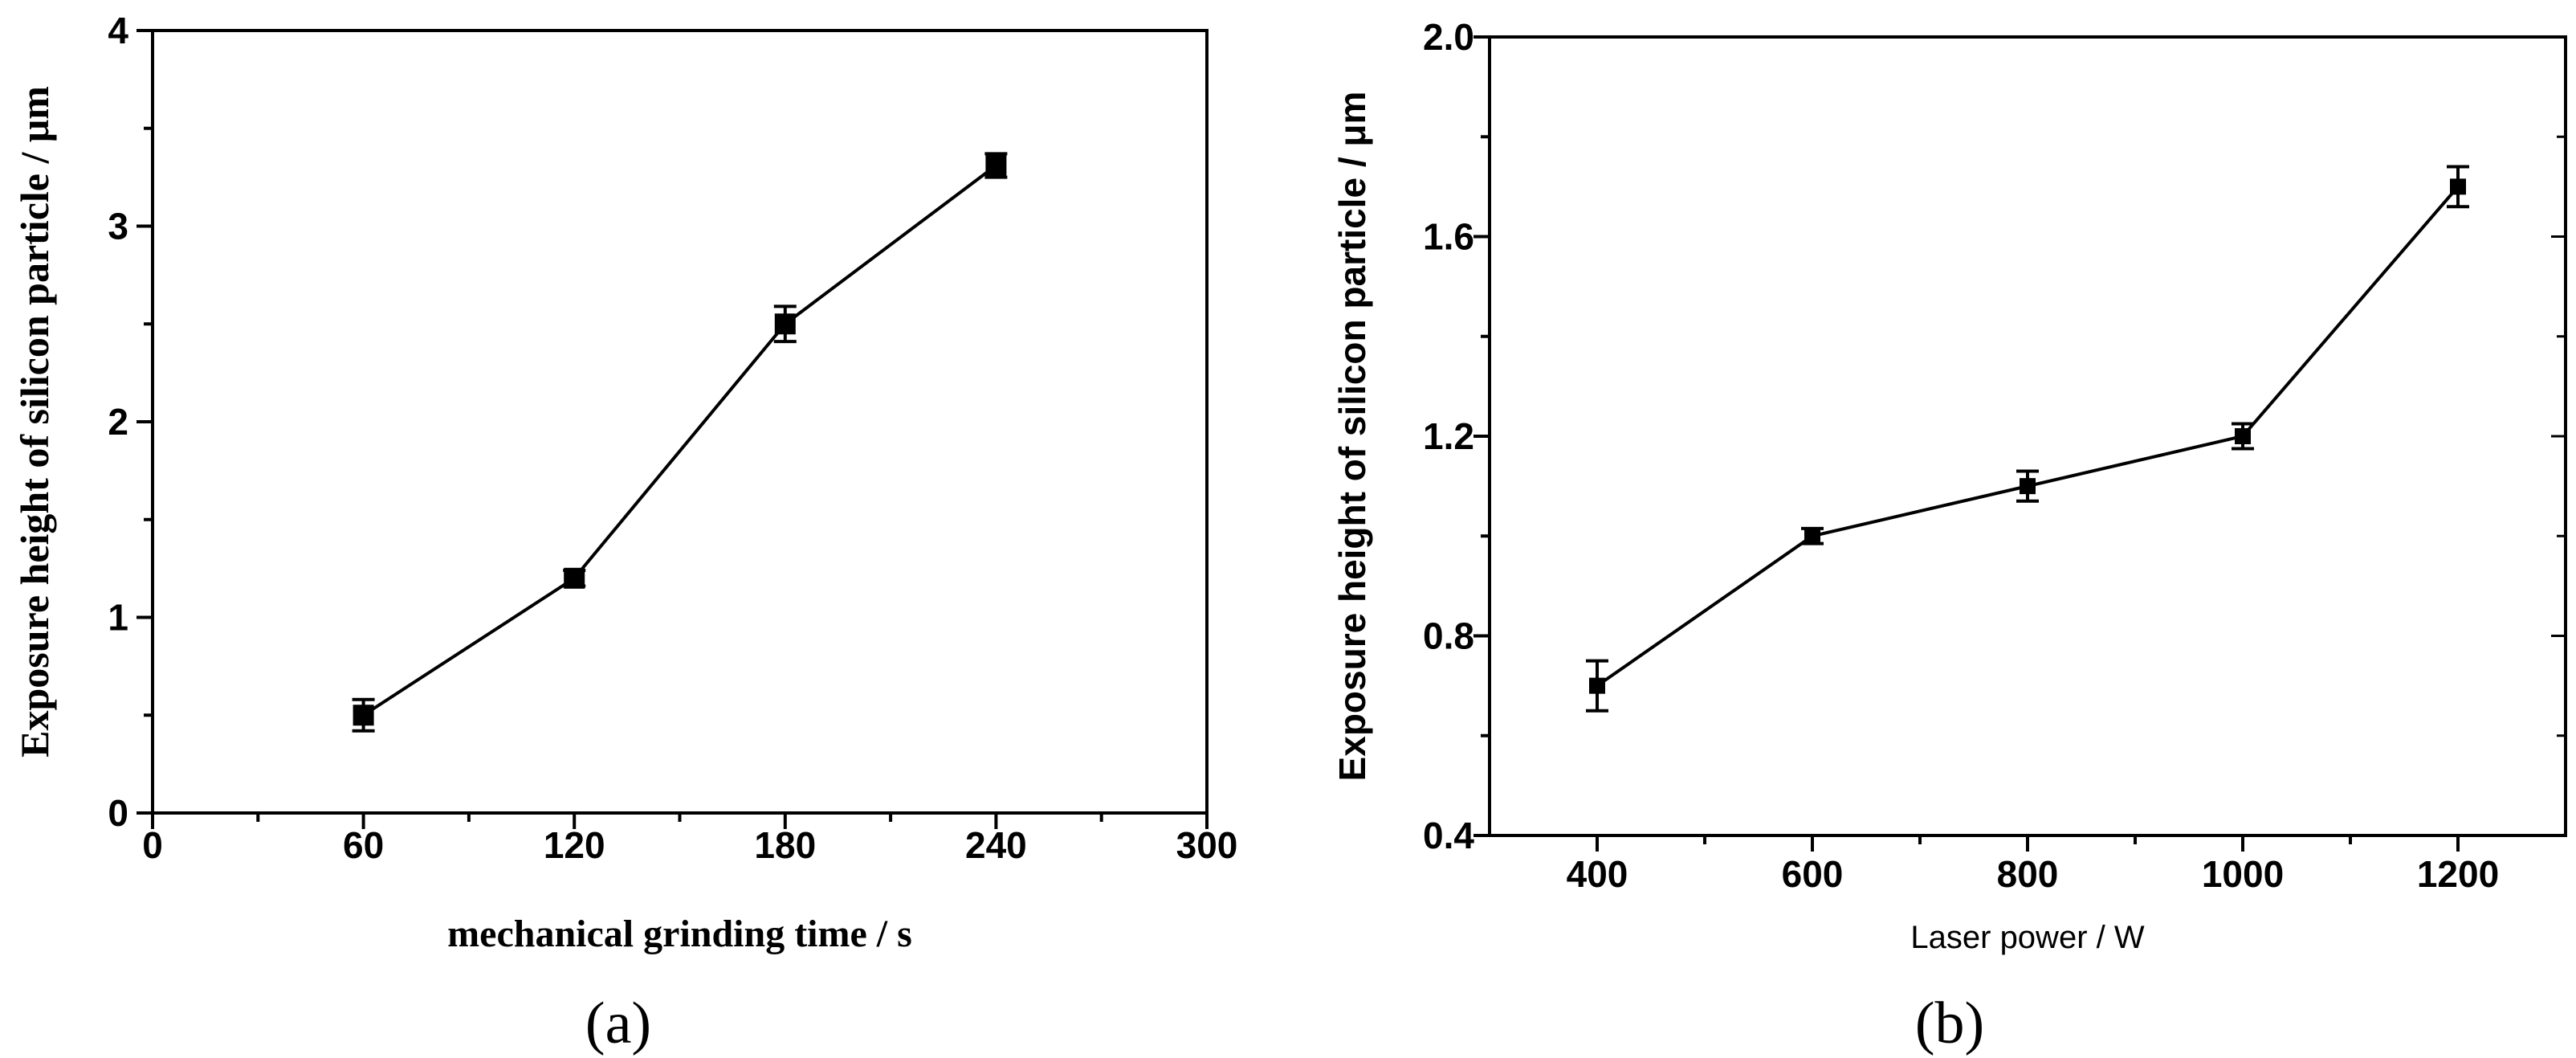 Image resolution: width=2576 pixels, height=1058 pixels. Describe the element at coordinates (363, 845) in the screenshot. I see `x-tick-label: 60` at that location.